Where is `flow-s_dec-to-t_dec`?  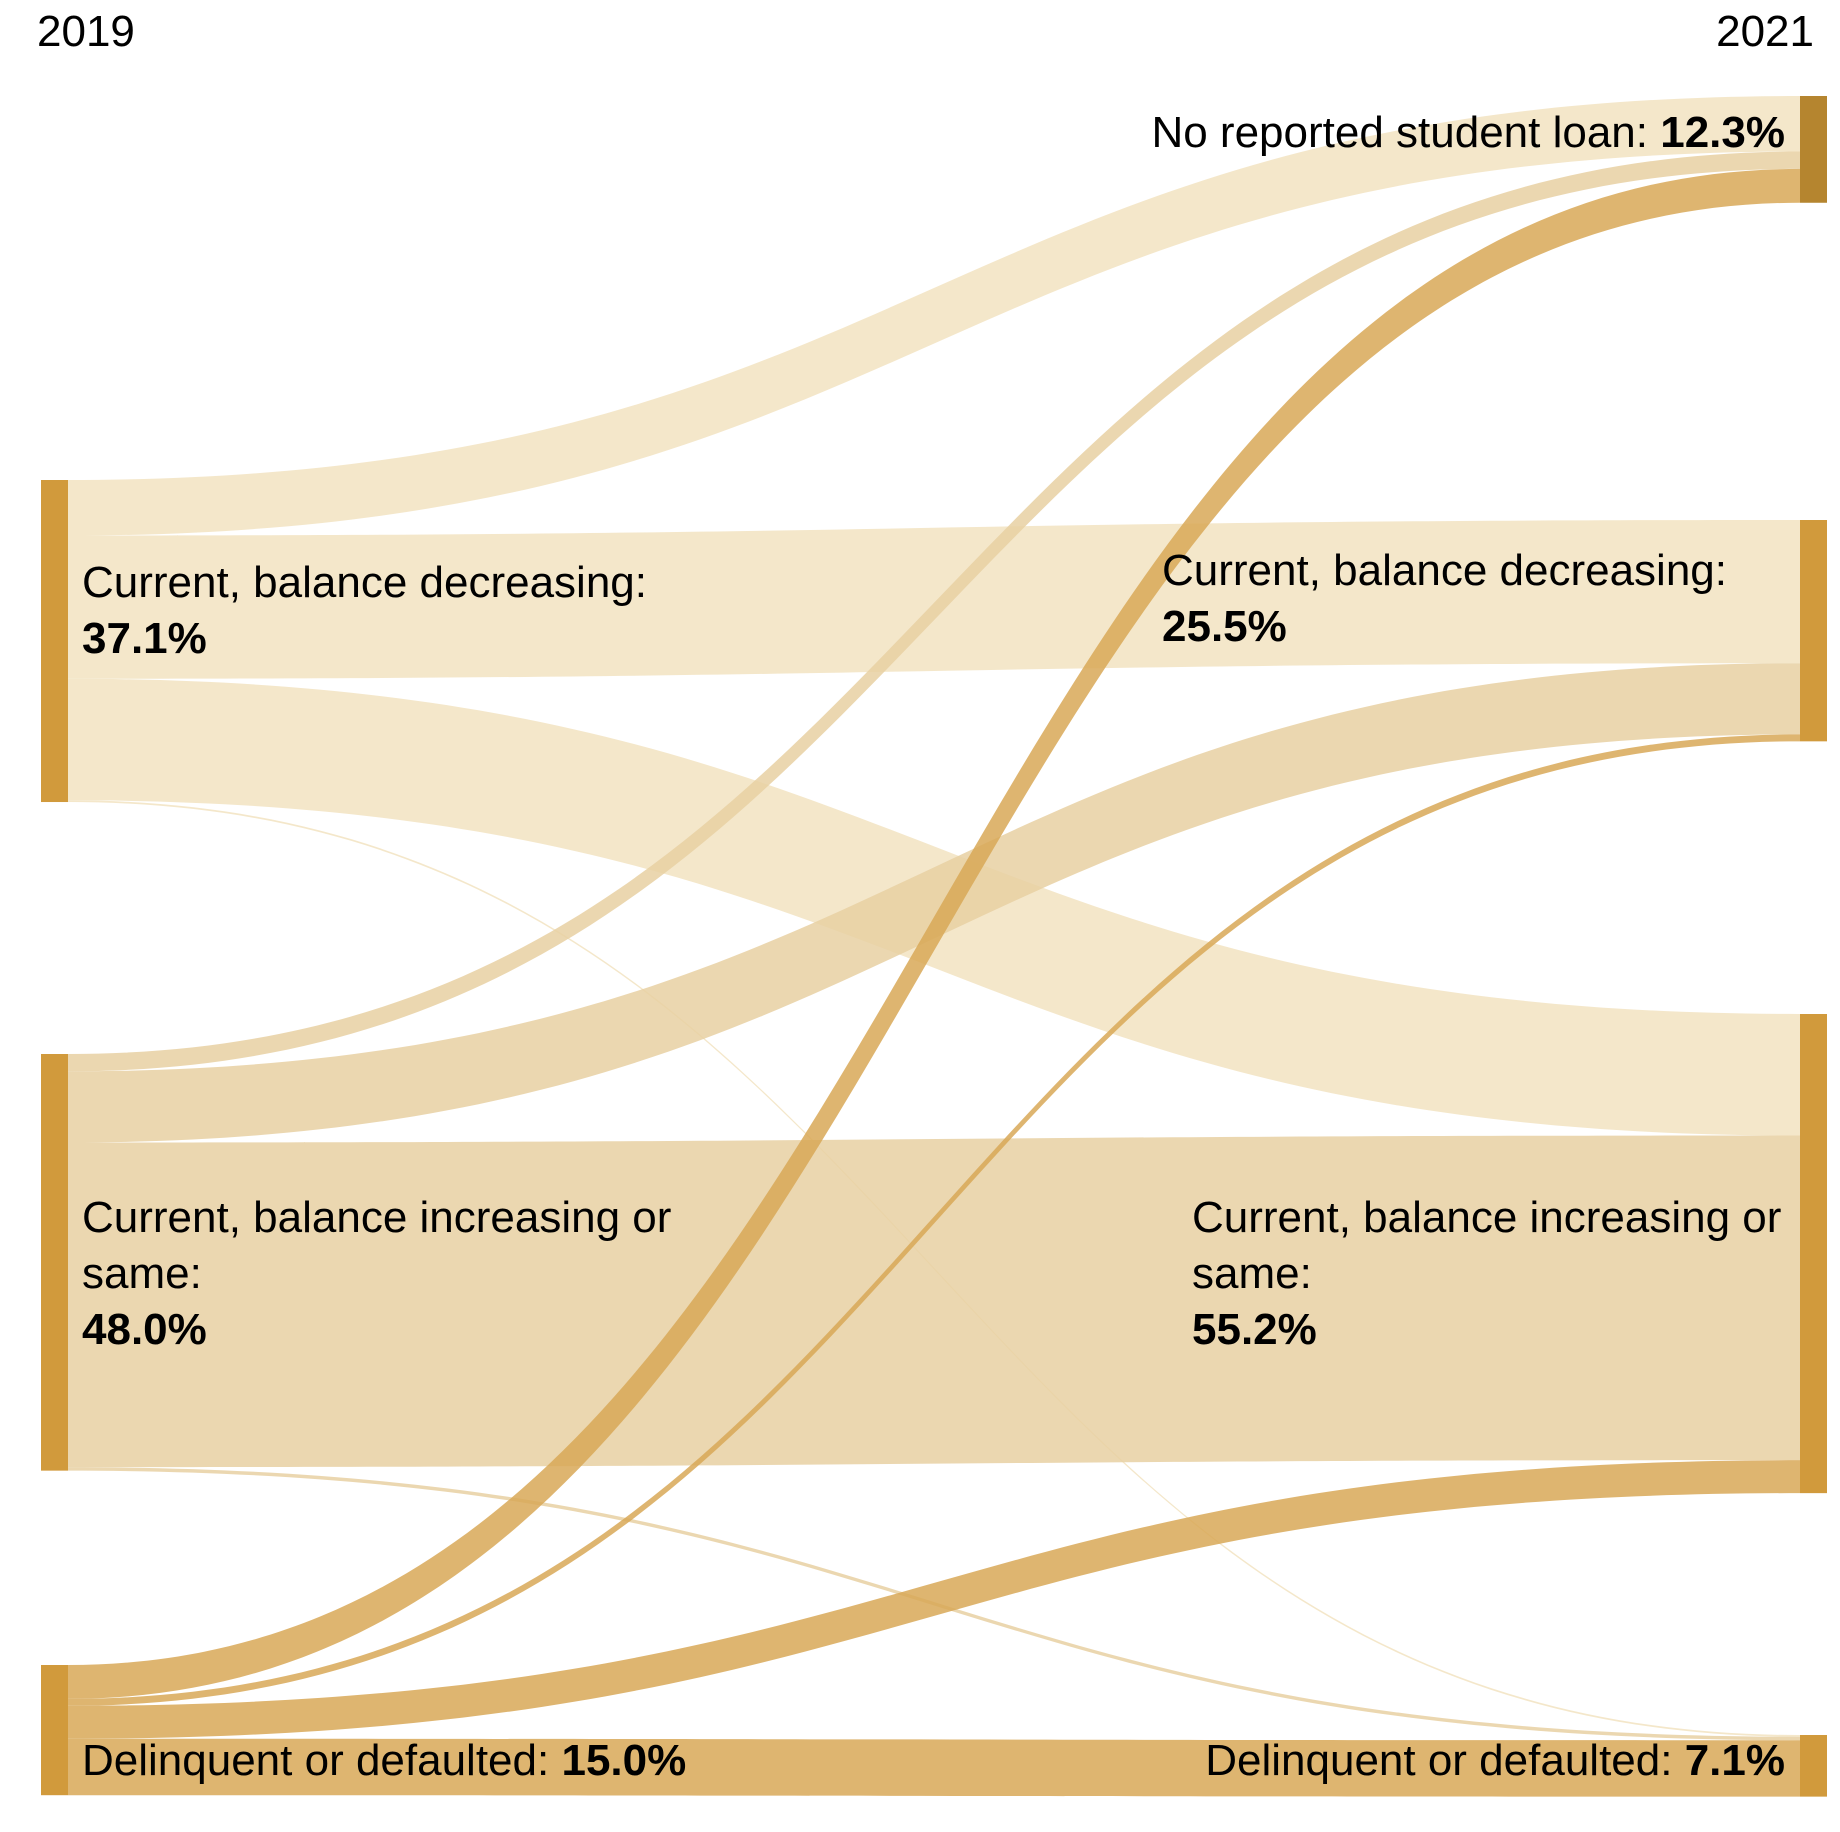 flow-s_dec-to-t_dec is located at coordinates (934, 599).